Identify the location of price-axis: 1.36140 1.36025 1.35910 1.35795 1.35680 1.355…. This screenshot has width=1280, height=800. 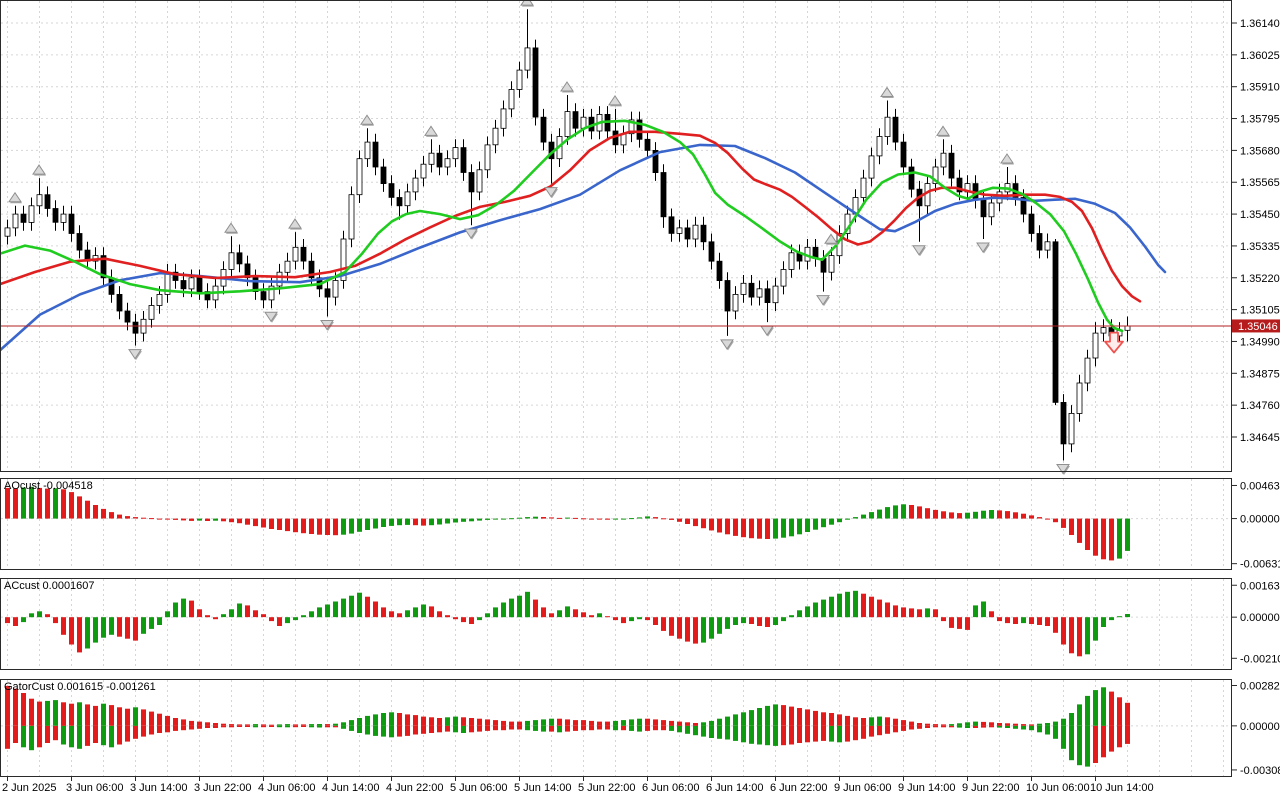
(1256, 397).